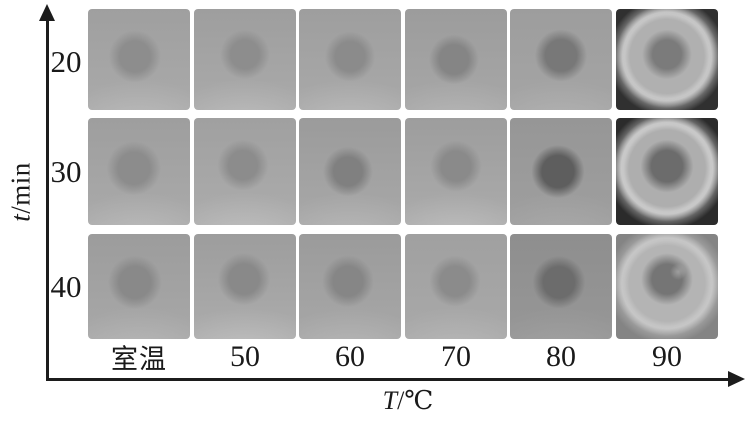 The image size is (749, 433). I want to click on y-tick-30: 30, so click(66, 171).